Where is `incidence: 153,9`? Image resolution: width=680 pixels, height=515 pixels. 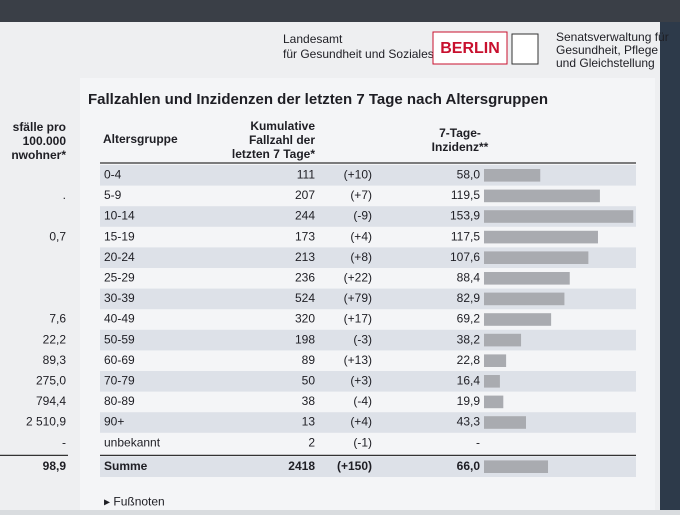 incidence: 153,9 is located at coordinates (465, 216).